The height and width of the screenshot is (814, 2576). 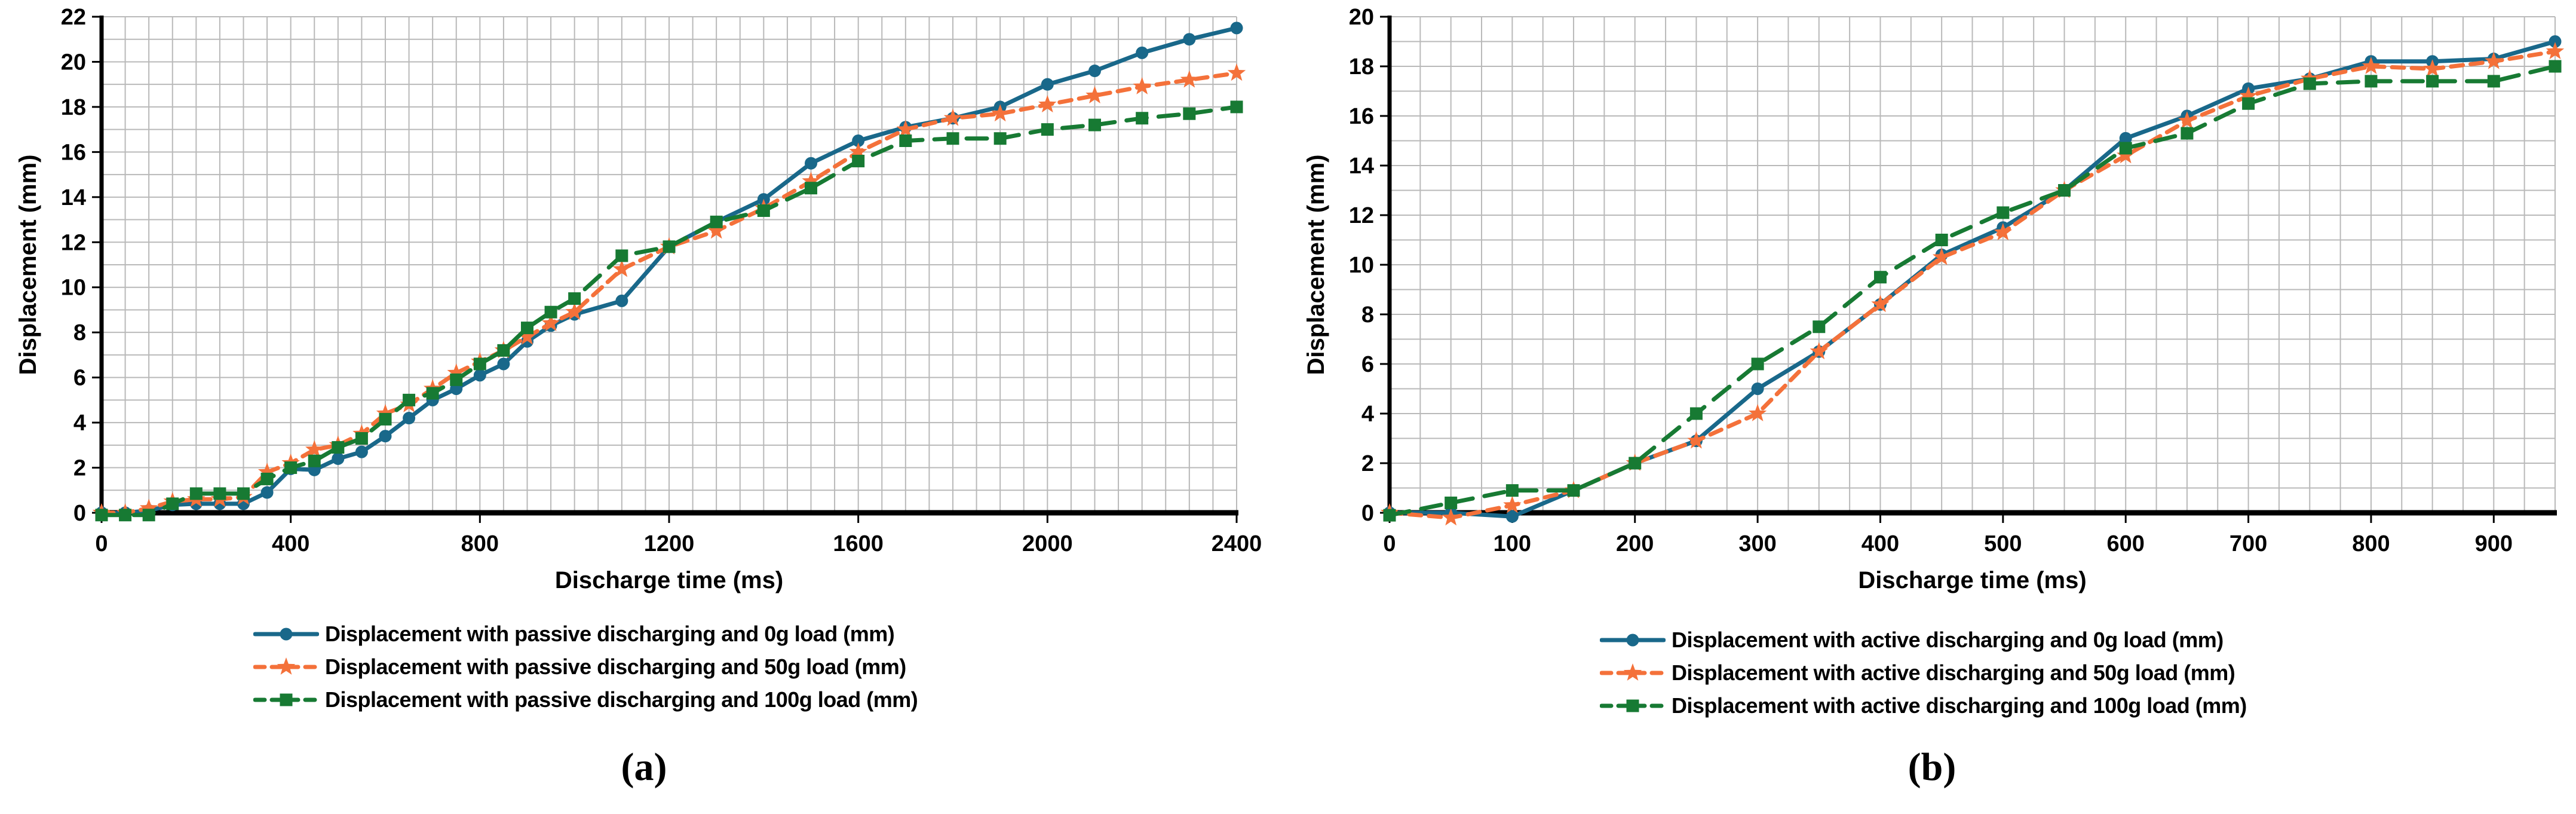 I want to click on legend-marker-active-0g, so click(x=1633, y=640).